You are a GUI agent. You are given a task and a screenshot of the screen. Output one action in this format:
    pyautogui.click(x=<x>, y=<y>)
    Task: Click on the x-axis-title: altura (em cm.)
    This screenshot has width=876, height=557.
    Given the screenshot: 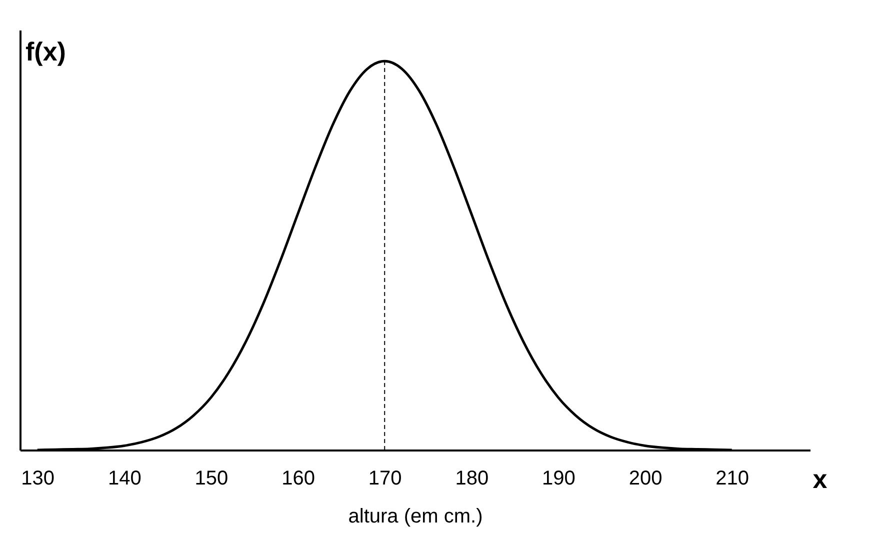 What is the action you would take?
    pyautogui.click(x=415, y=517)
    